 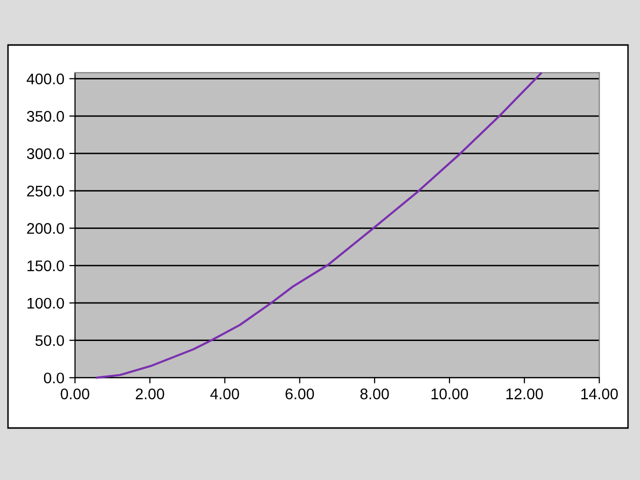 I want to click on x-tick-label: 8.00, so click(x=374, y=394).